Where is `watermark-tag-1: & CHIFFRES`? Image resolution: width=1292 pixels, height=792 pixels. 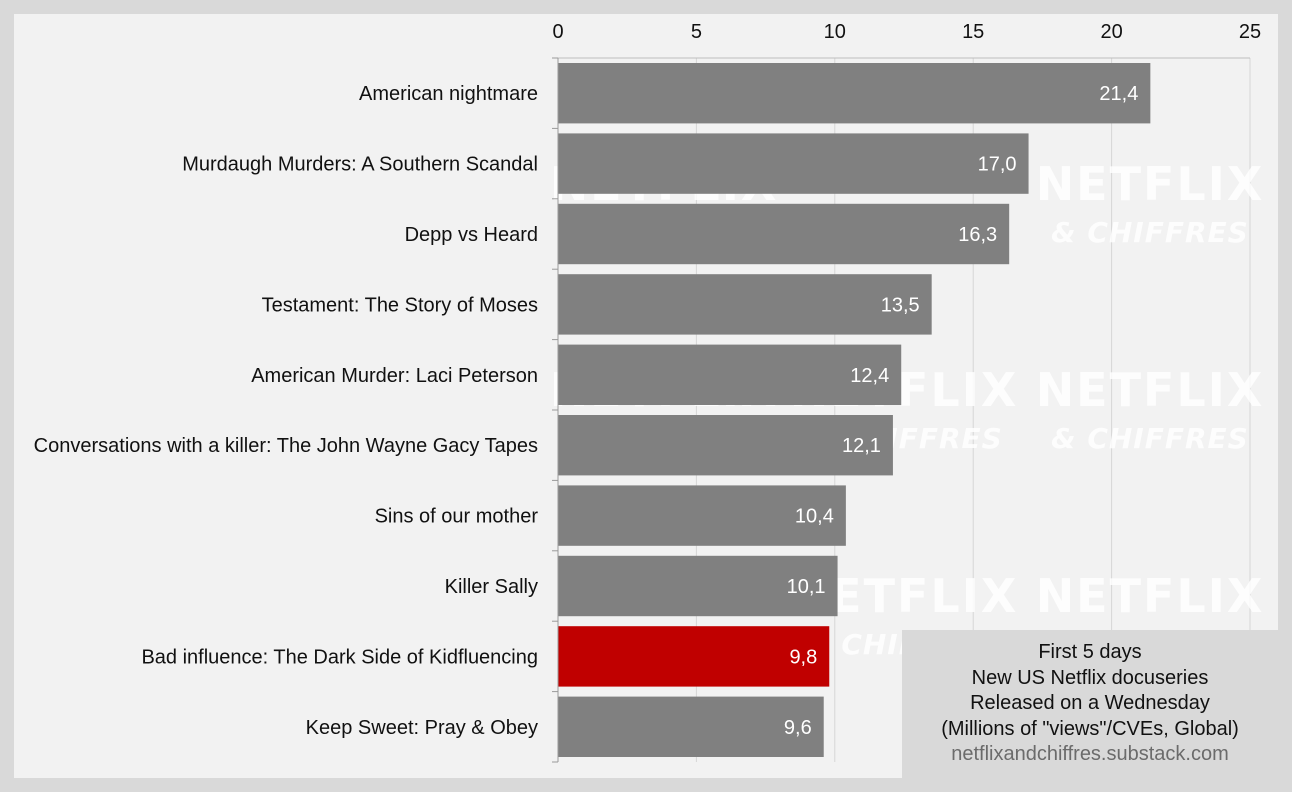 watermark-tag-1: & CHIFFRES is located at coordinates (1150, 232).